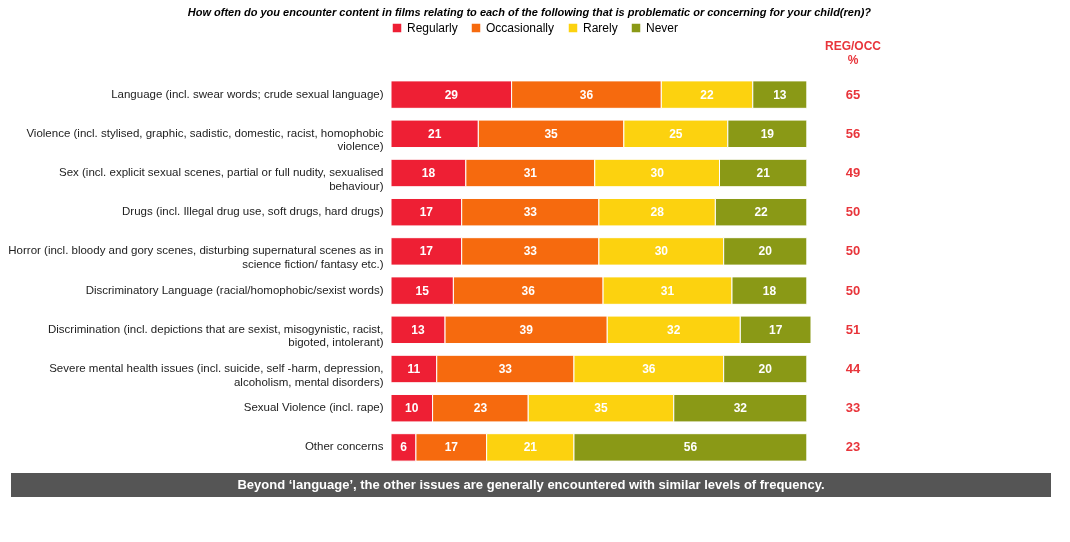 This screenshot has width=1070, height=542. I want to click on data-label: 15, so click(422, 290).